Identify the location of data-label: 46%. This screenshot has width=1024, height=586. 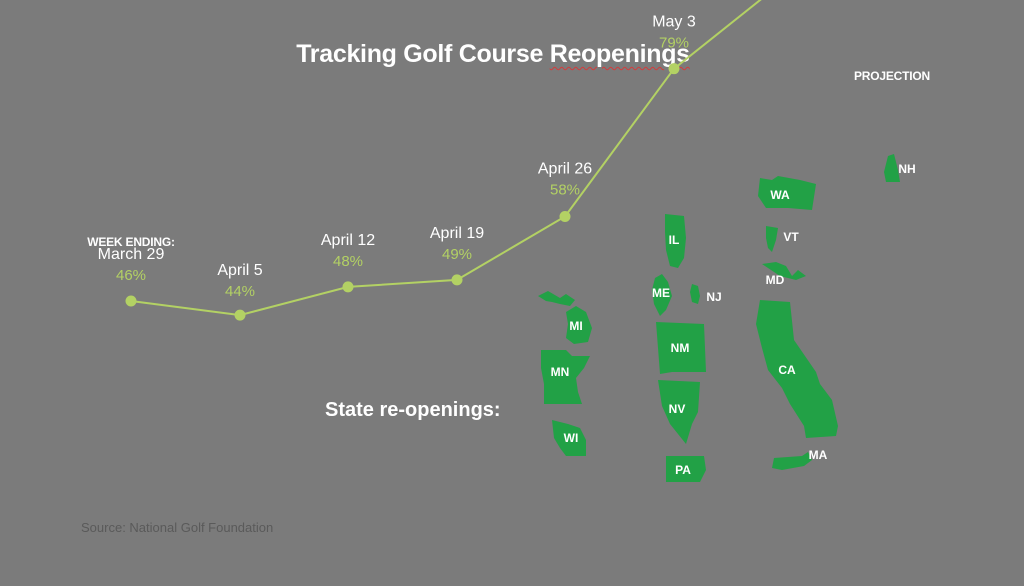
(131, 275).